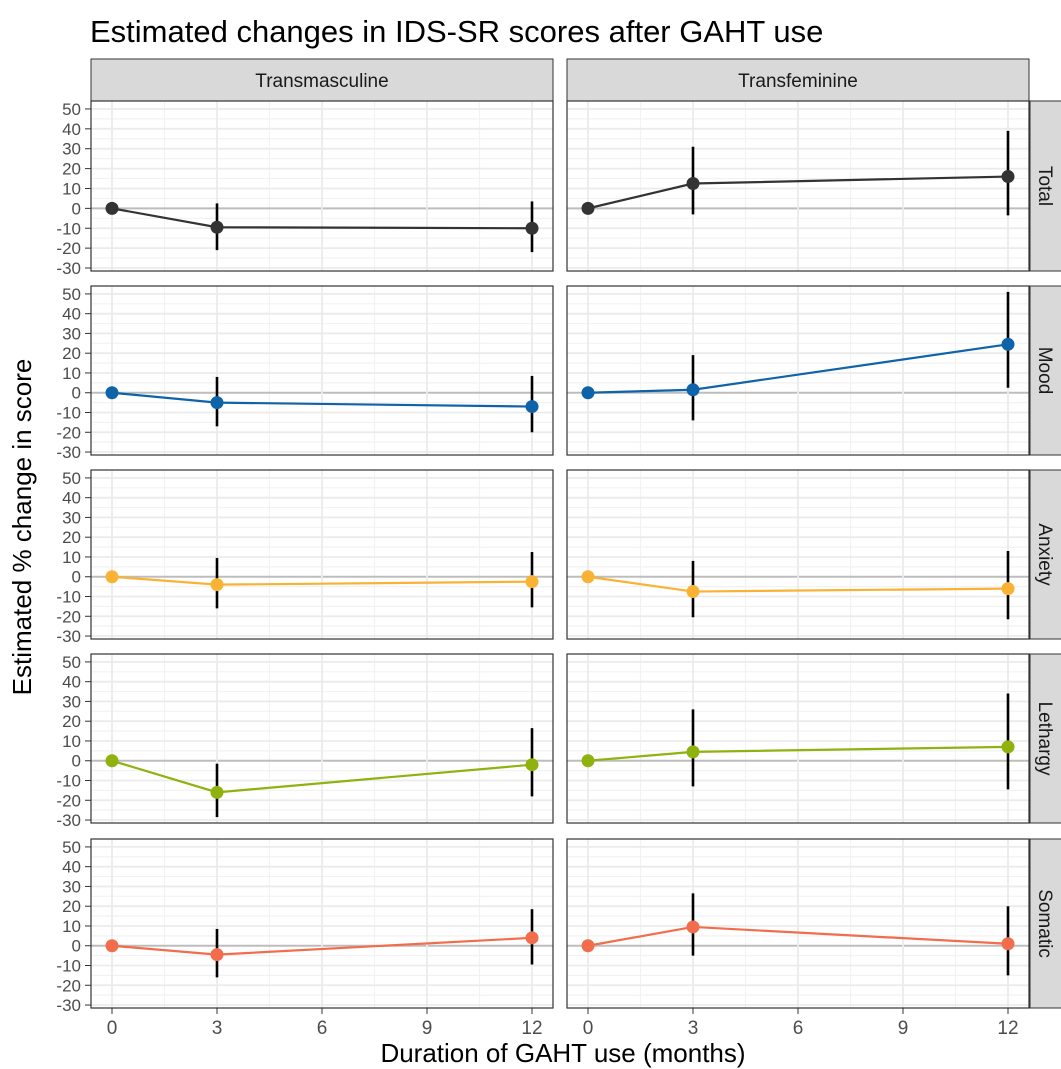 This screenshot has width=1061, height=1069. I want to click on column-strip-label: Transmasculine, so click(321, 81).